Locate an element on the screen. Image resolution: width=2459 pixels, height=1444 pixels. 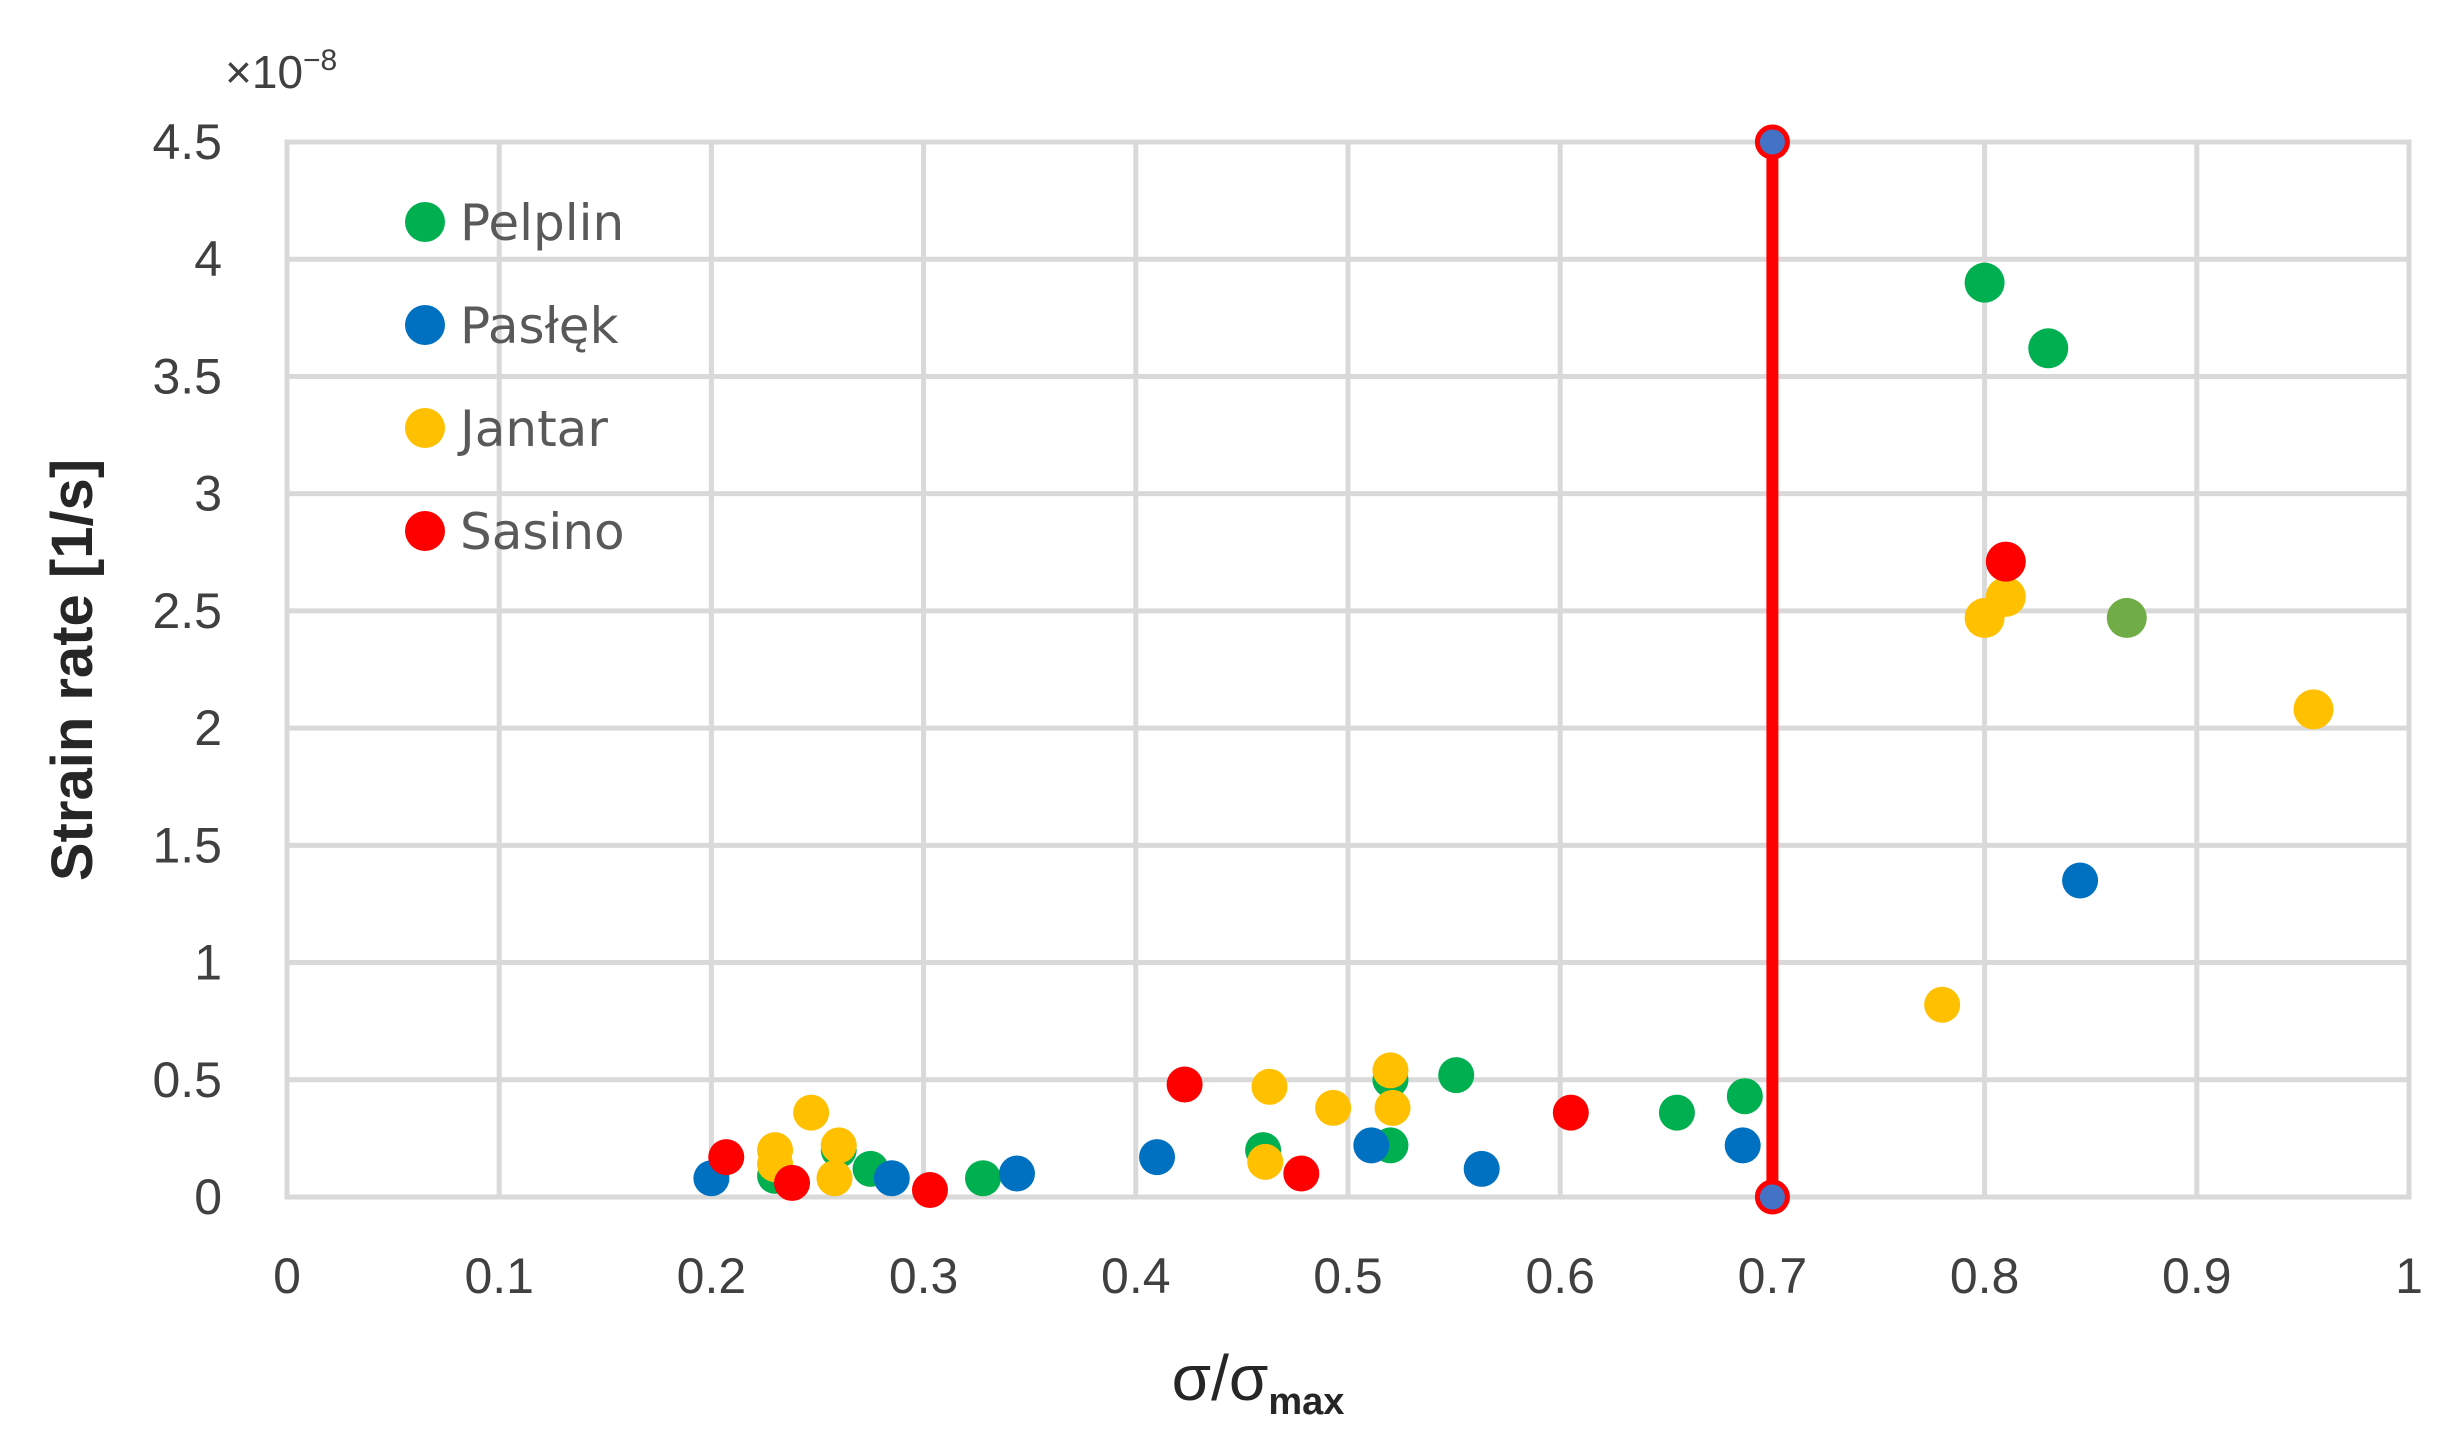
y-axis-multiplier-exponent: −8 is located at coordinates (320, 60).